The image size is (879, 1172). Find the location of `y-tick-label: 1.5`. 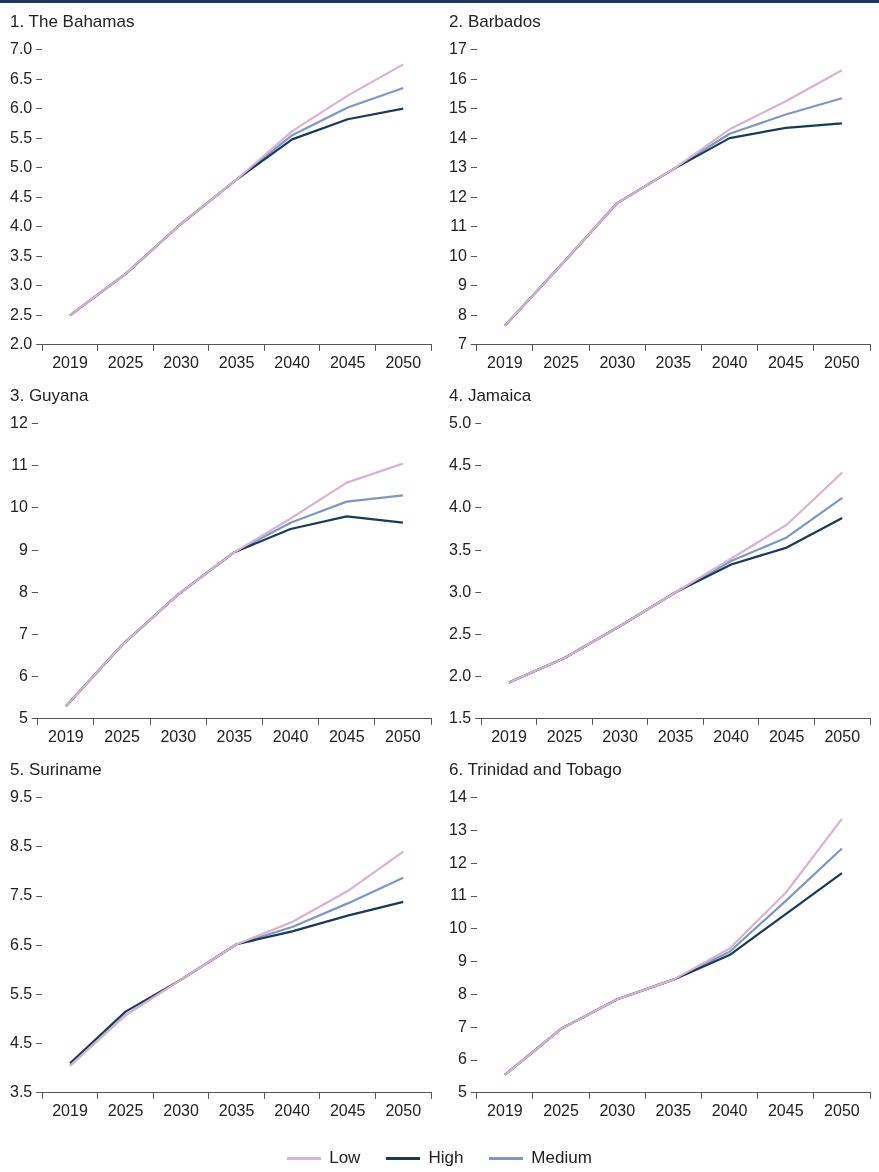

y-tick-label: 1.5 is located at coordinates (460, 718).